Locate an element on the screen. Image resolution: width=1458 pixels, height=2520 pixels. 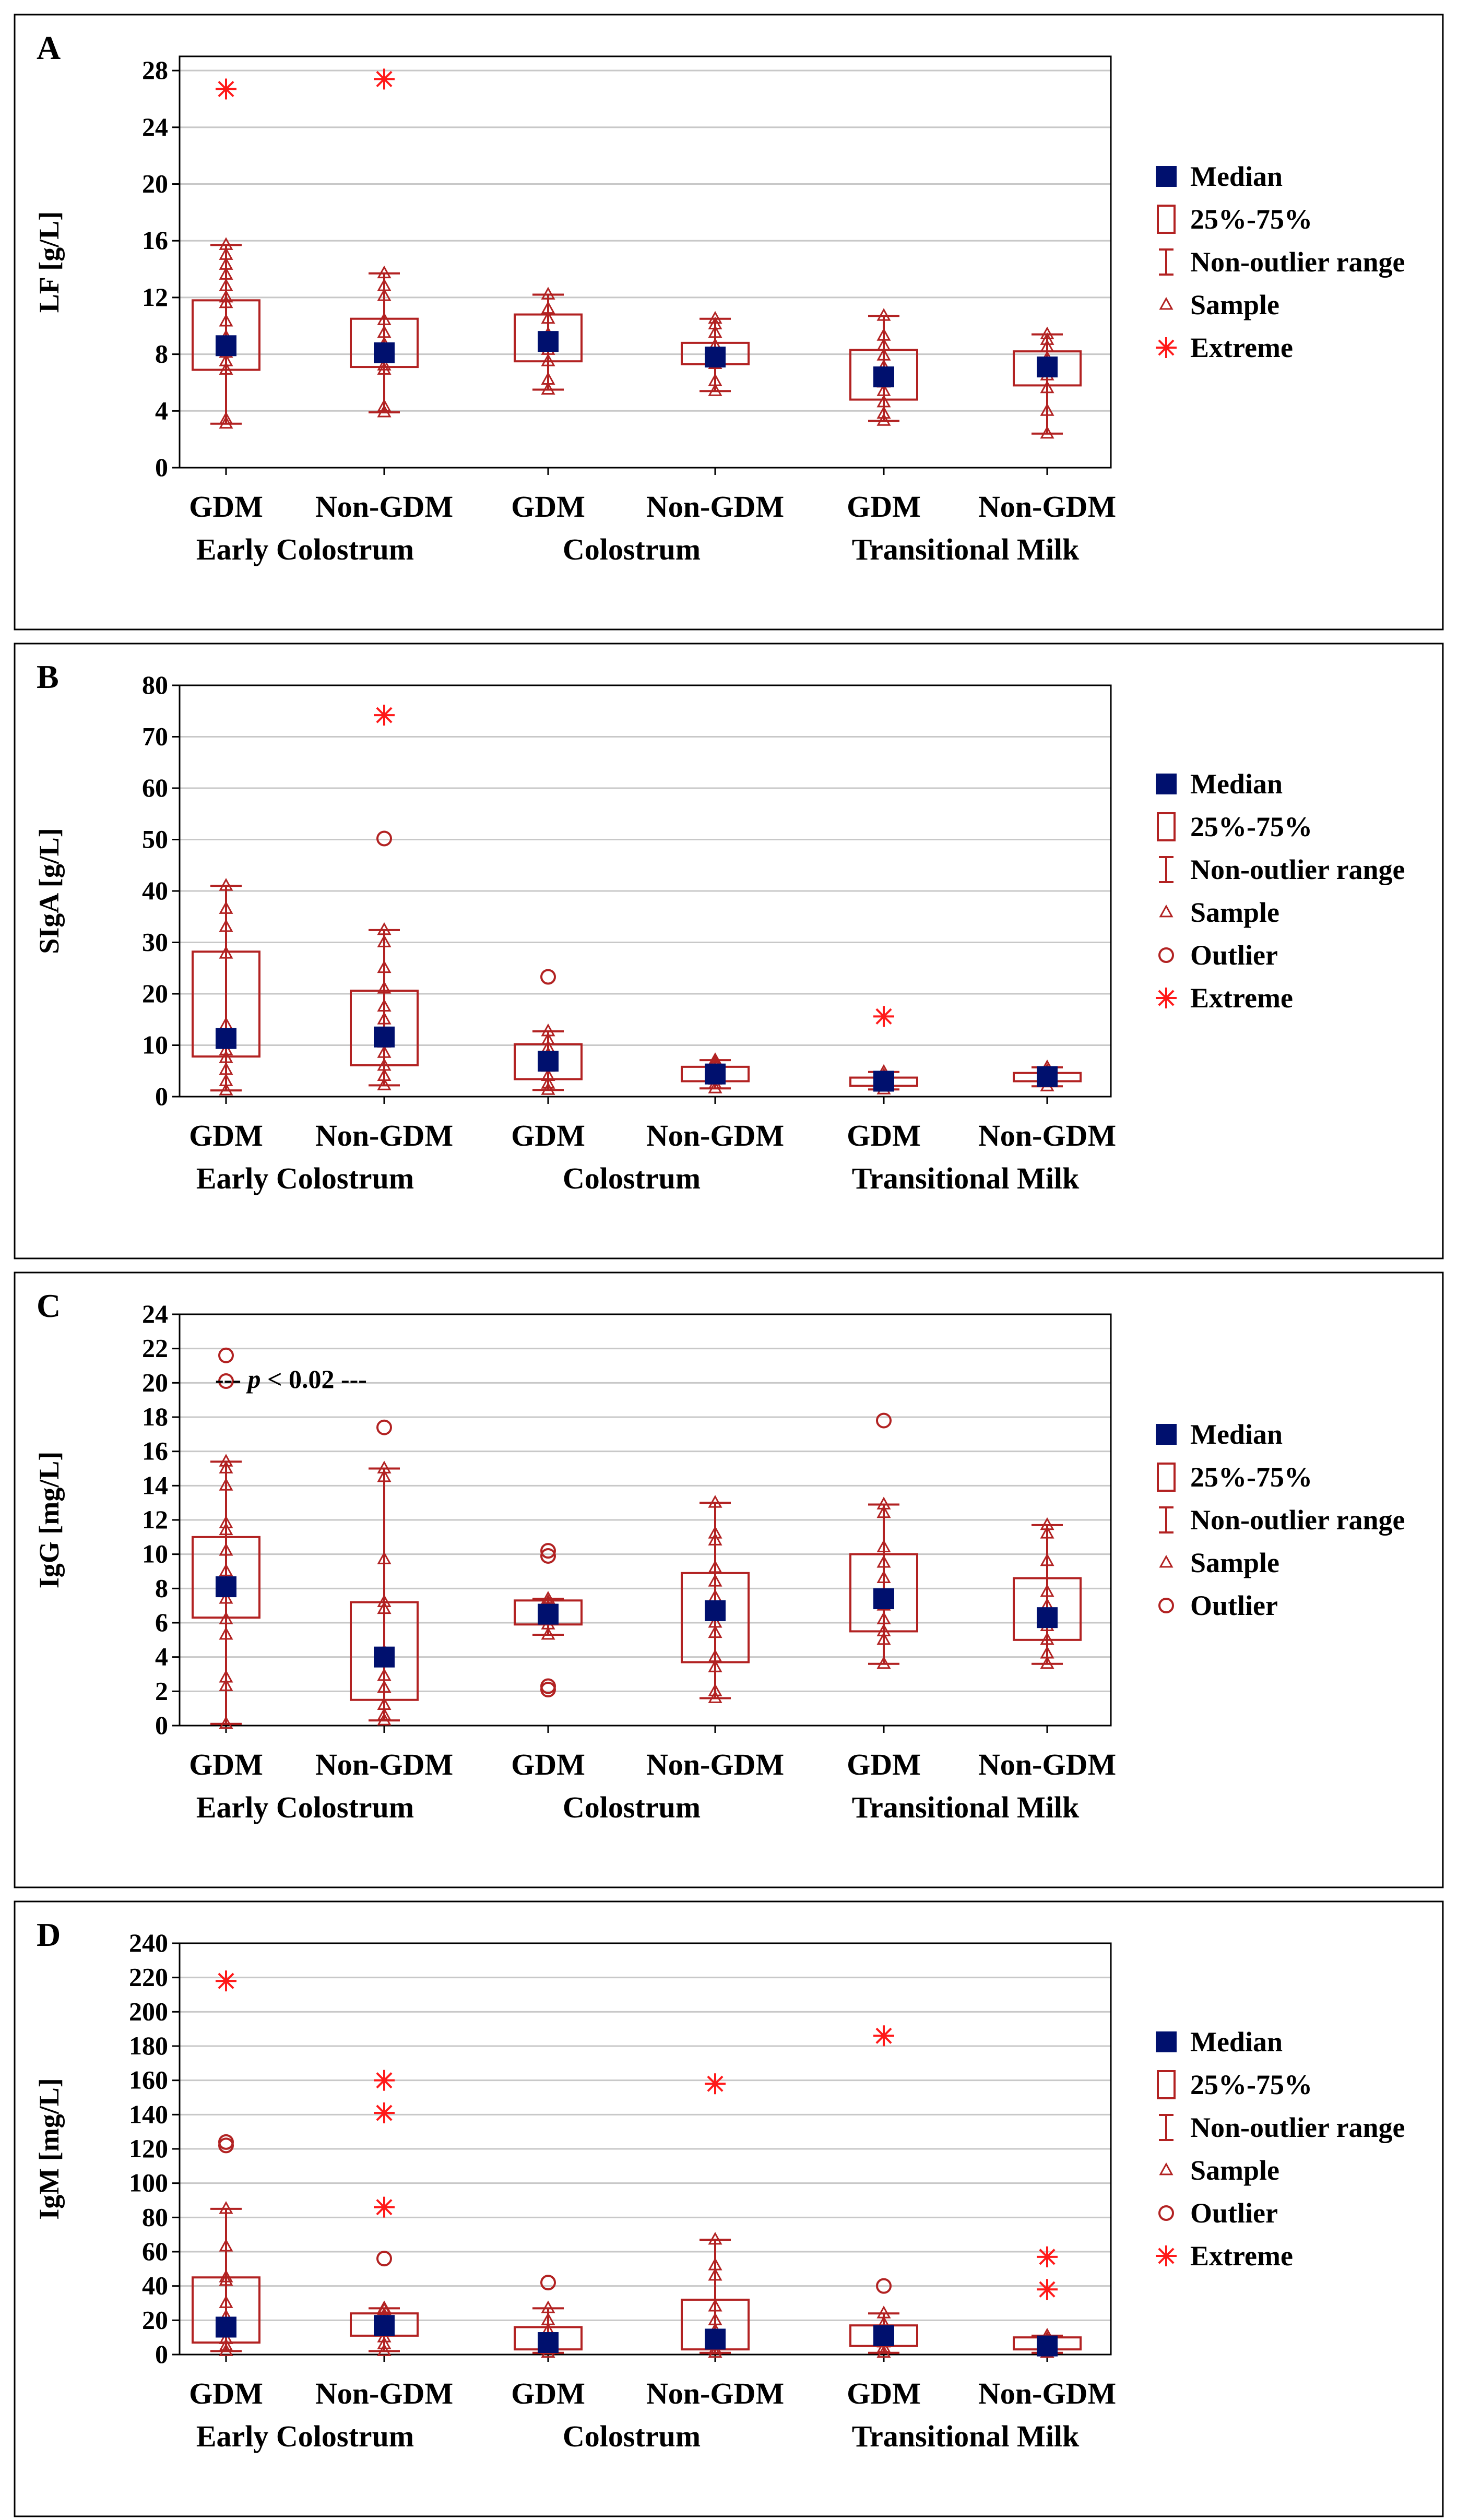
legend-extreme-icon is located at coordinates (1166, 347).